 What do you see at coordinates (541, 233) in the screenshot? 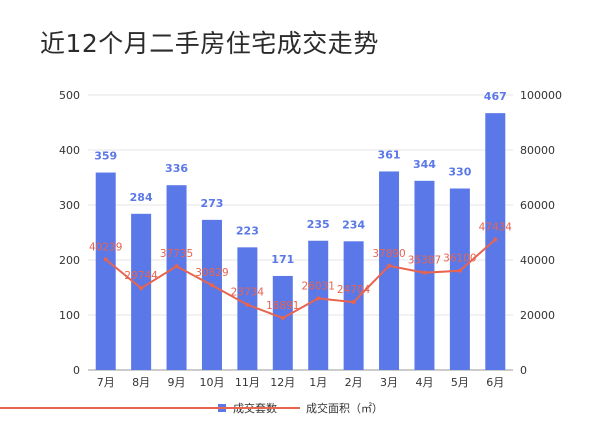
I see `right-axis: 0 20000 40000 60000 80000 100000` at bounding box center [541, 233].